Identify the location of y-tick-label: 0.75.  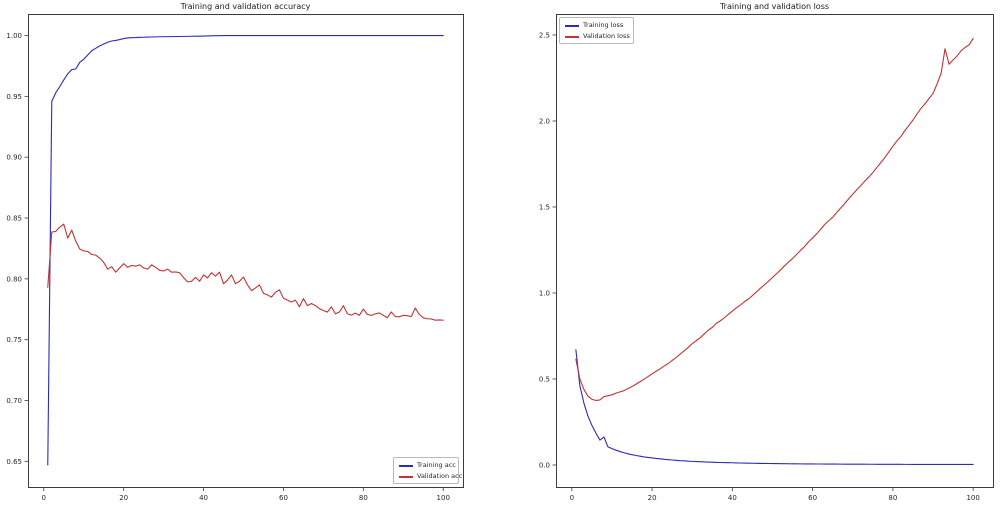
(14, 340).